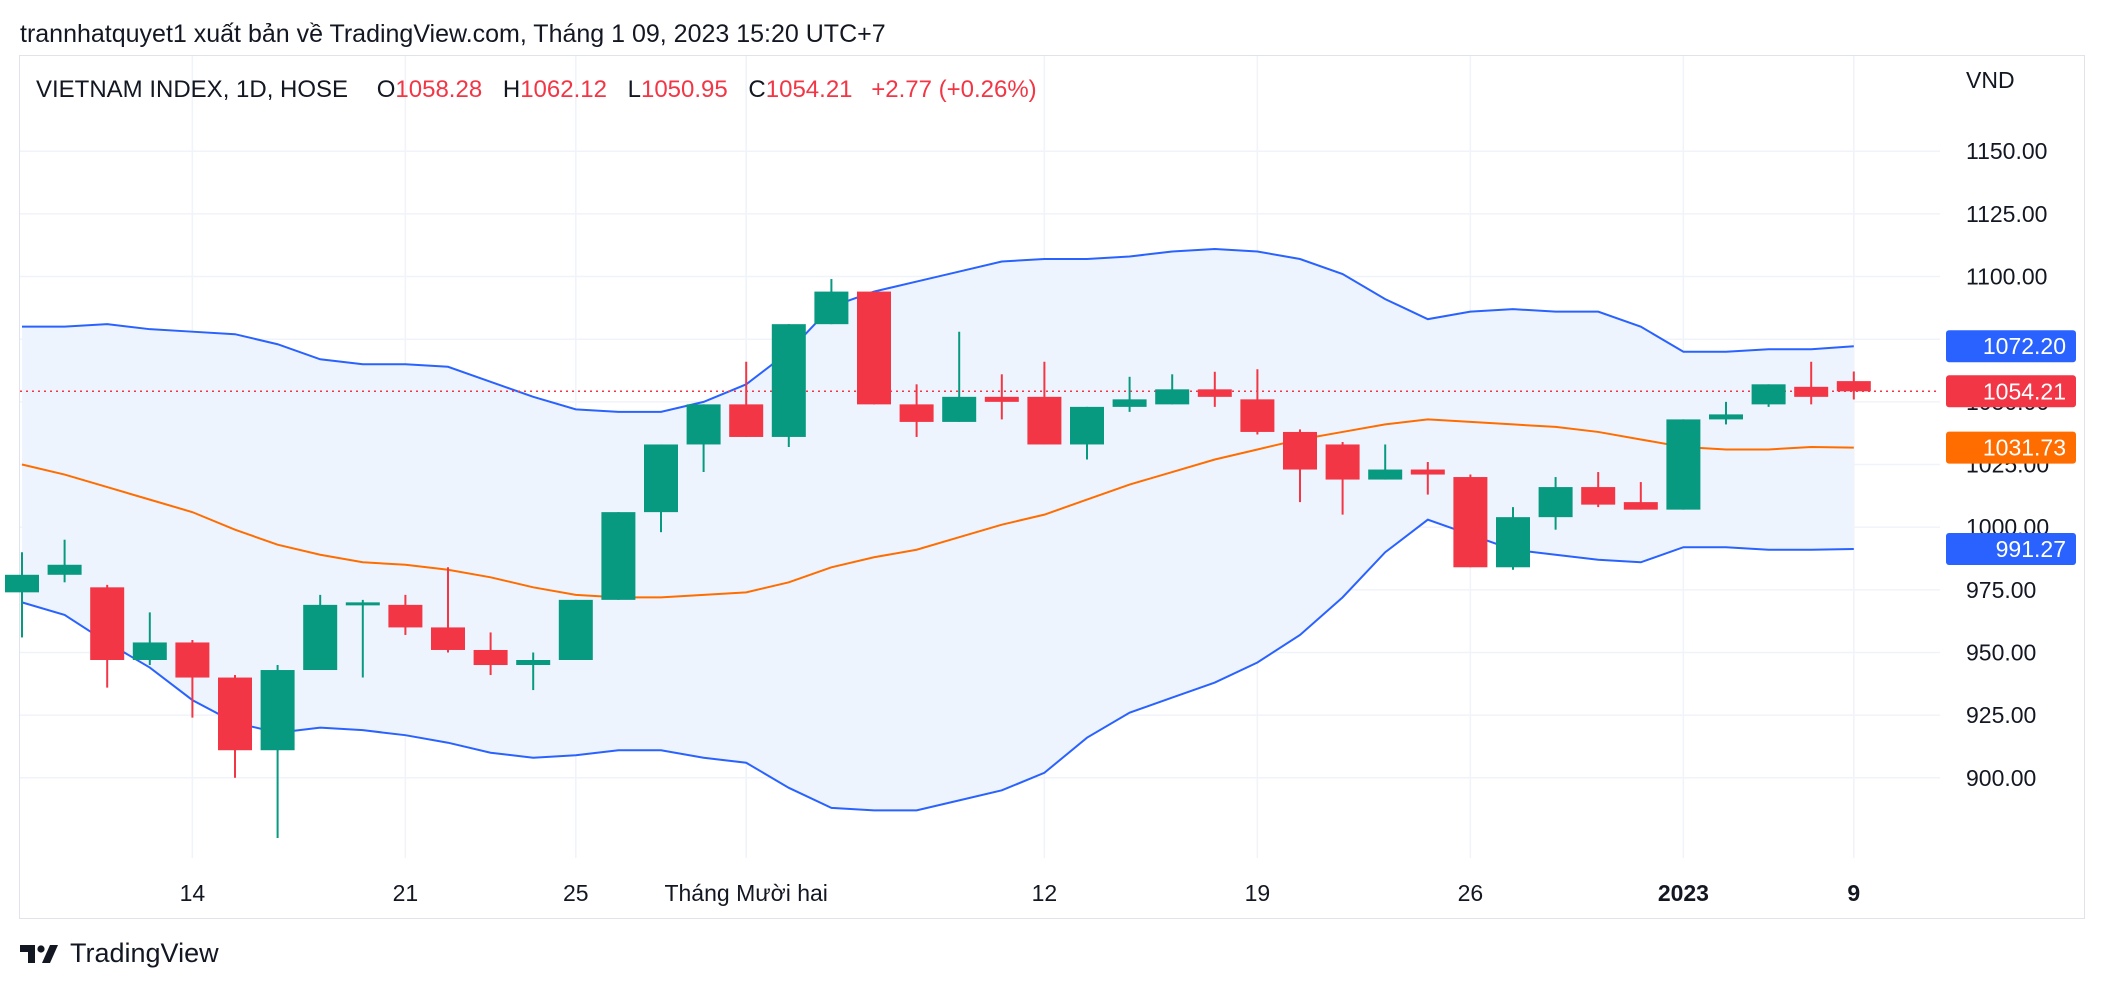  I want to click on y-tick-label: 1150.00, so click(2006, 151).